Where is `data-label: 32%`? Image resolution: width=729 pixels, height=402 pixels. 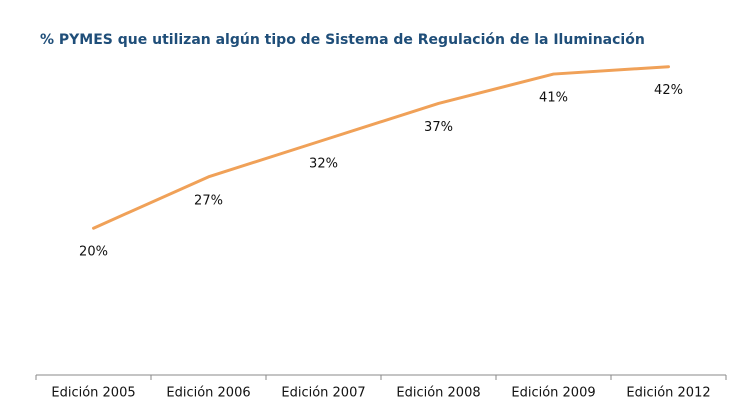 data-label: 32% is located at coordinates (323, 164).